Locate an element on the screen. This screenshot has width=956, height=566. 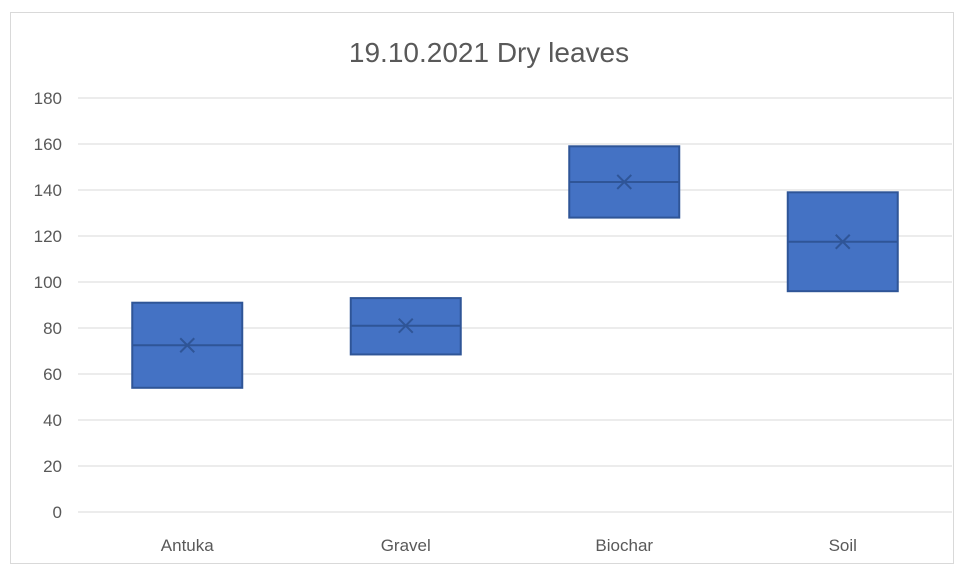
y-tick-label: 20 is located at coordinates (52, 466).